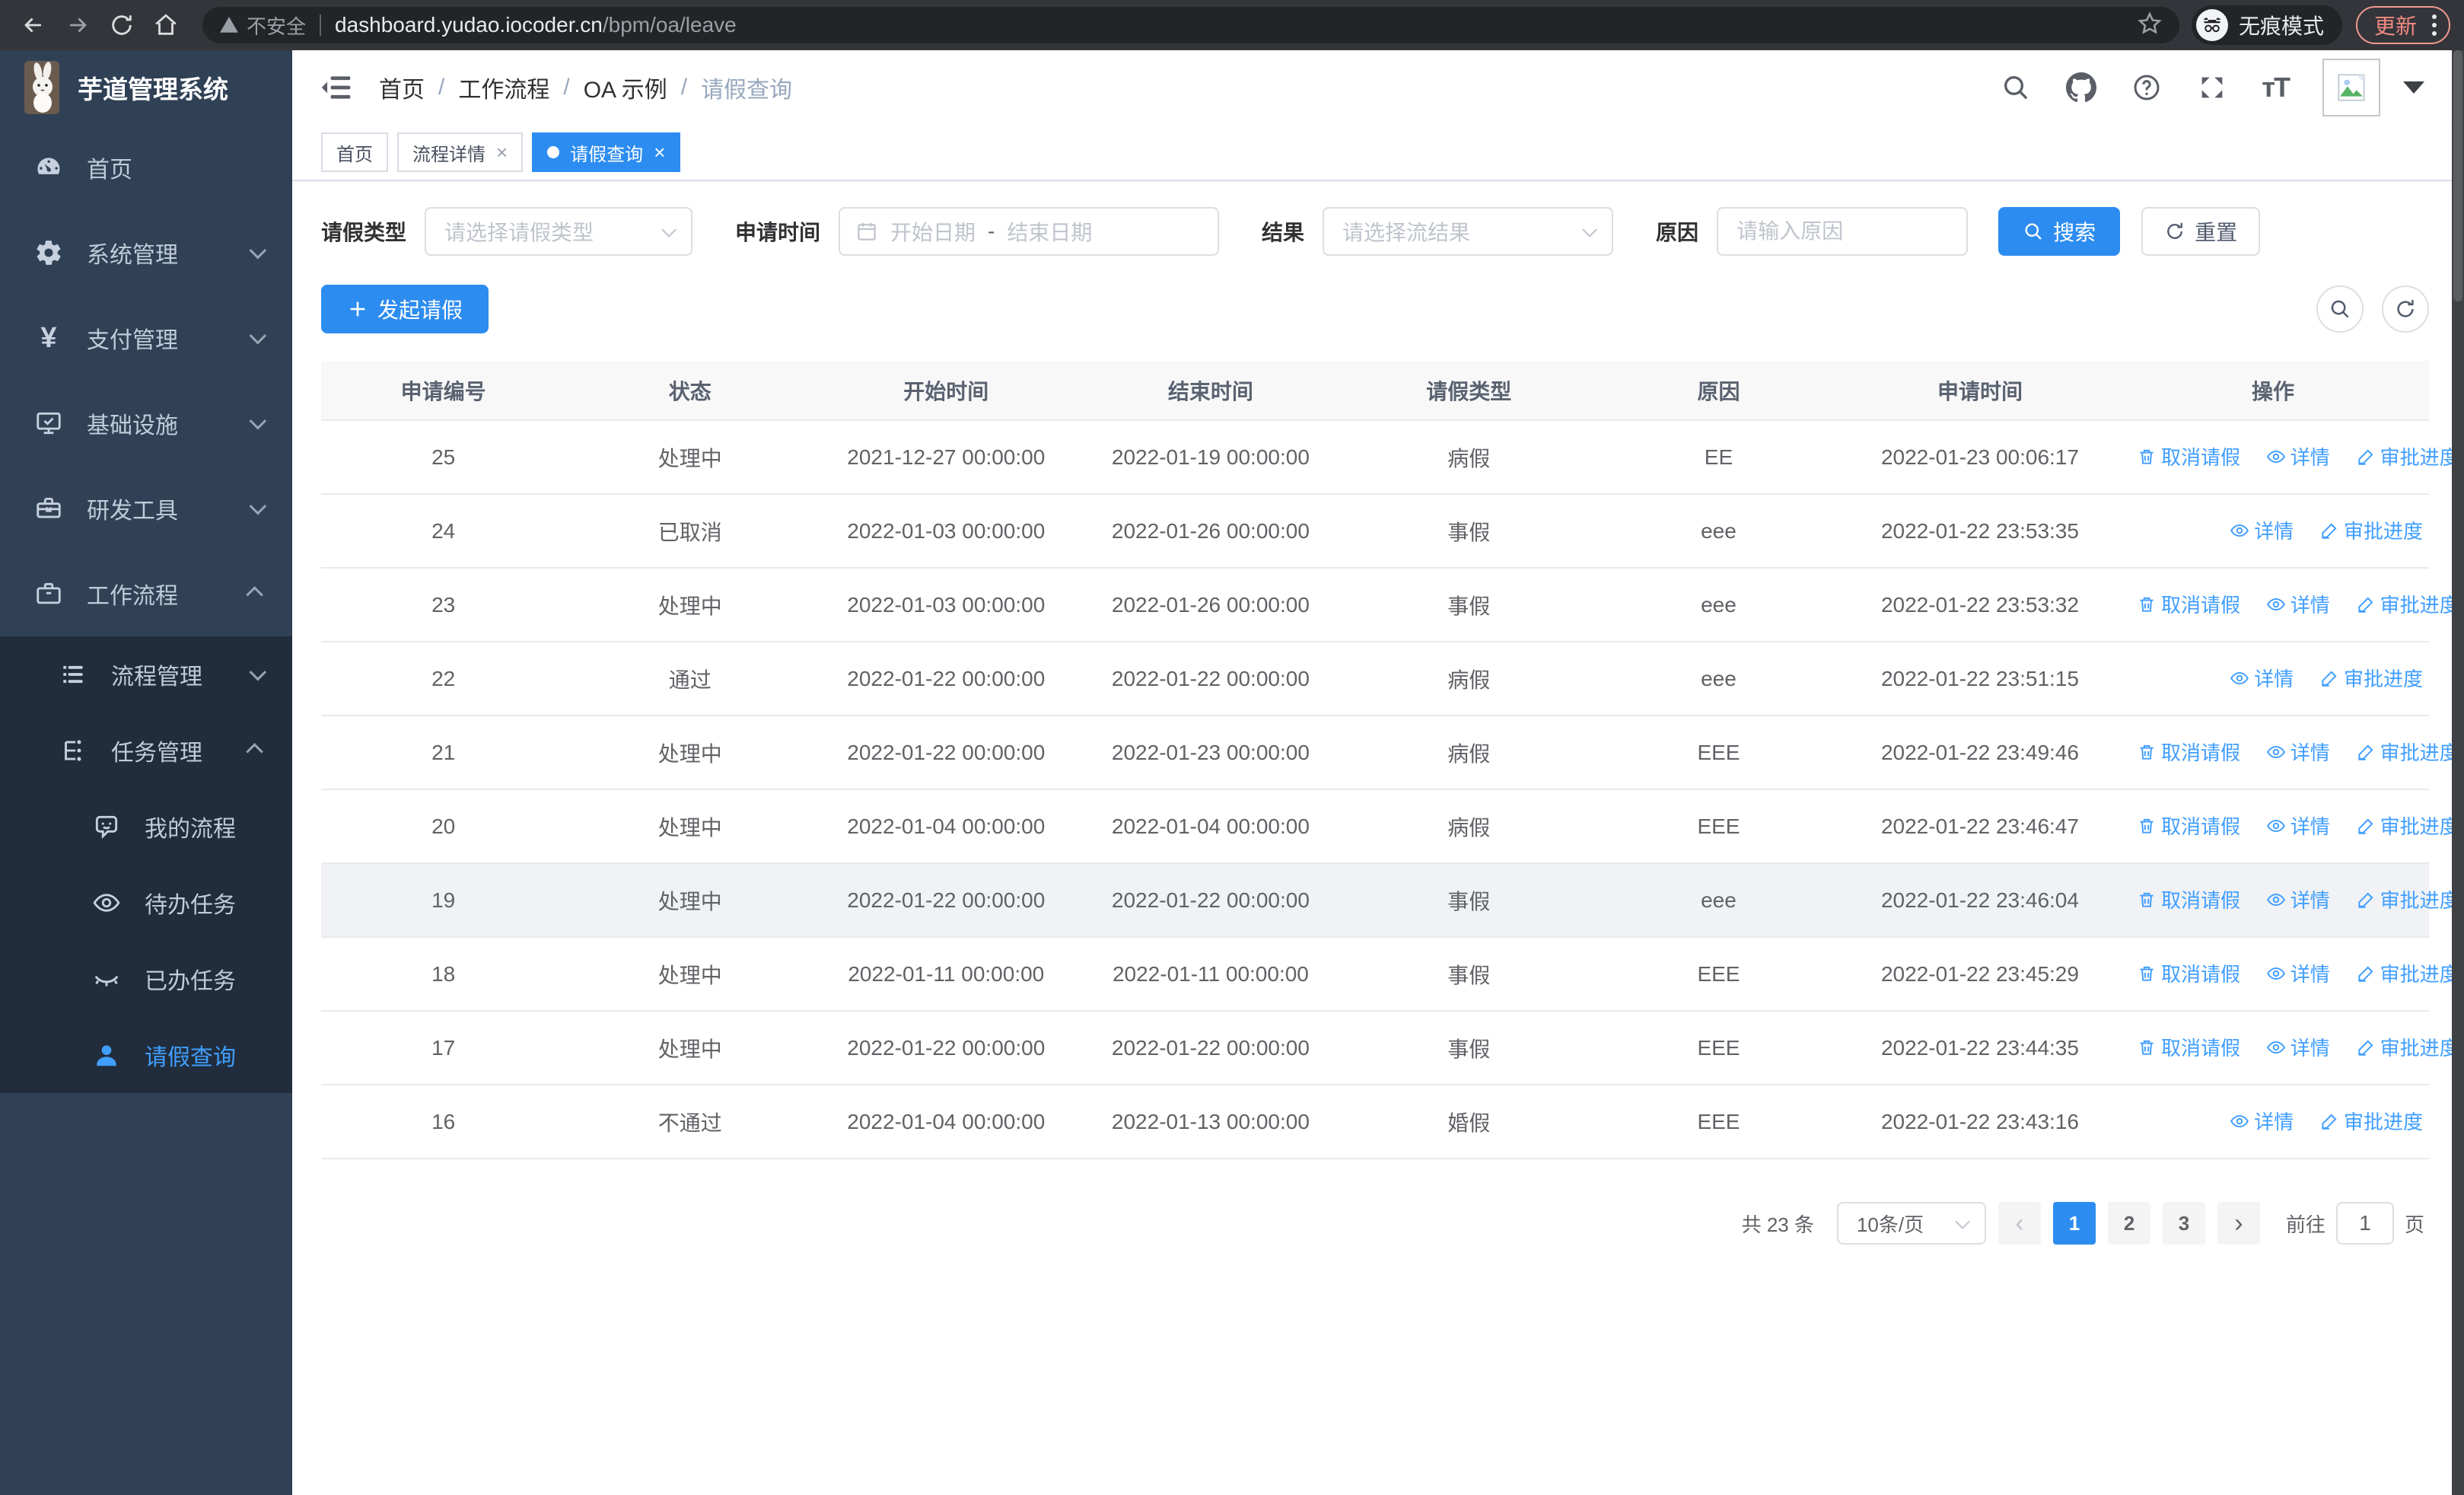 The image size is (2464, 1495). I want to click on sidebar-item-task-management: 任务管理, so click(146, 750).